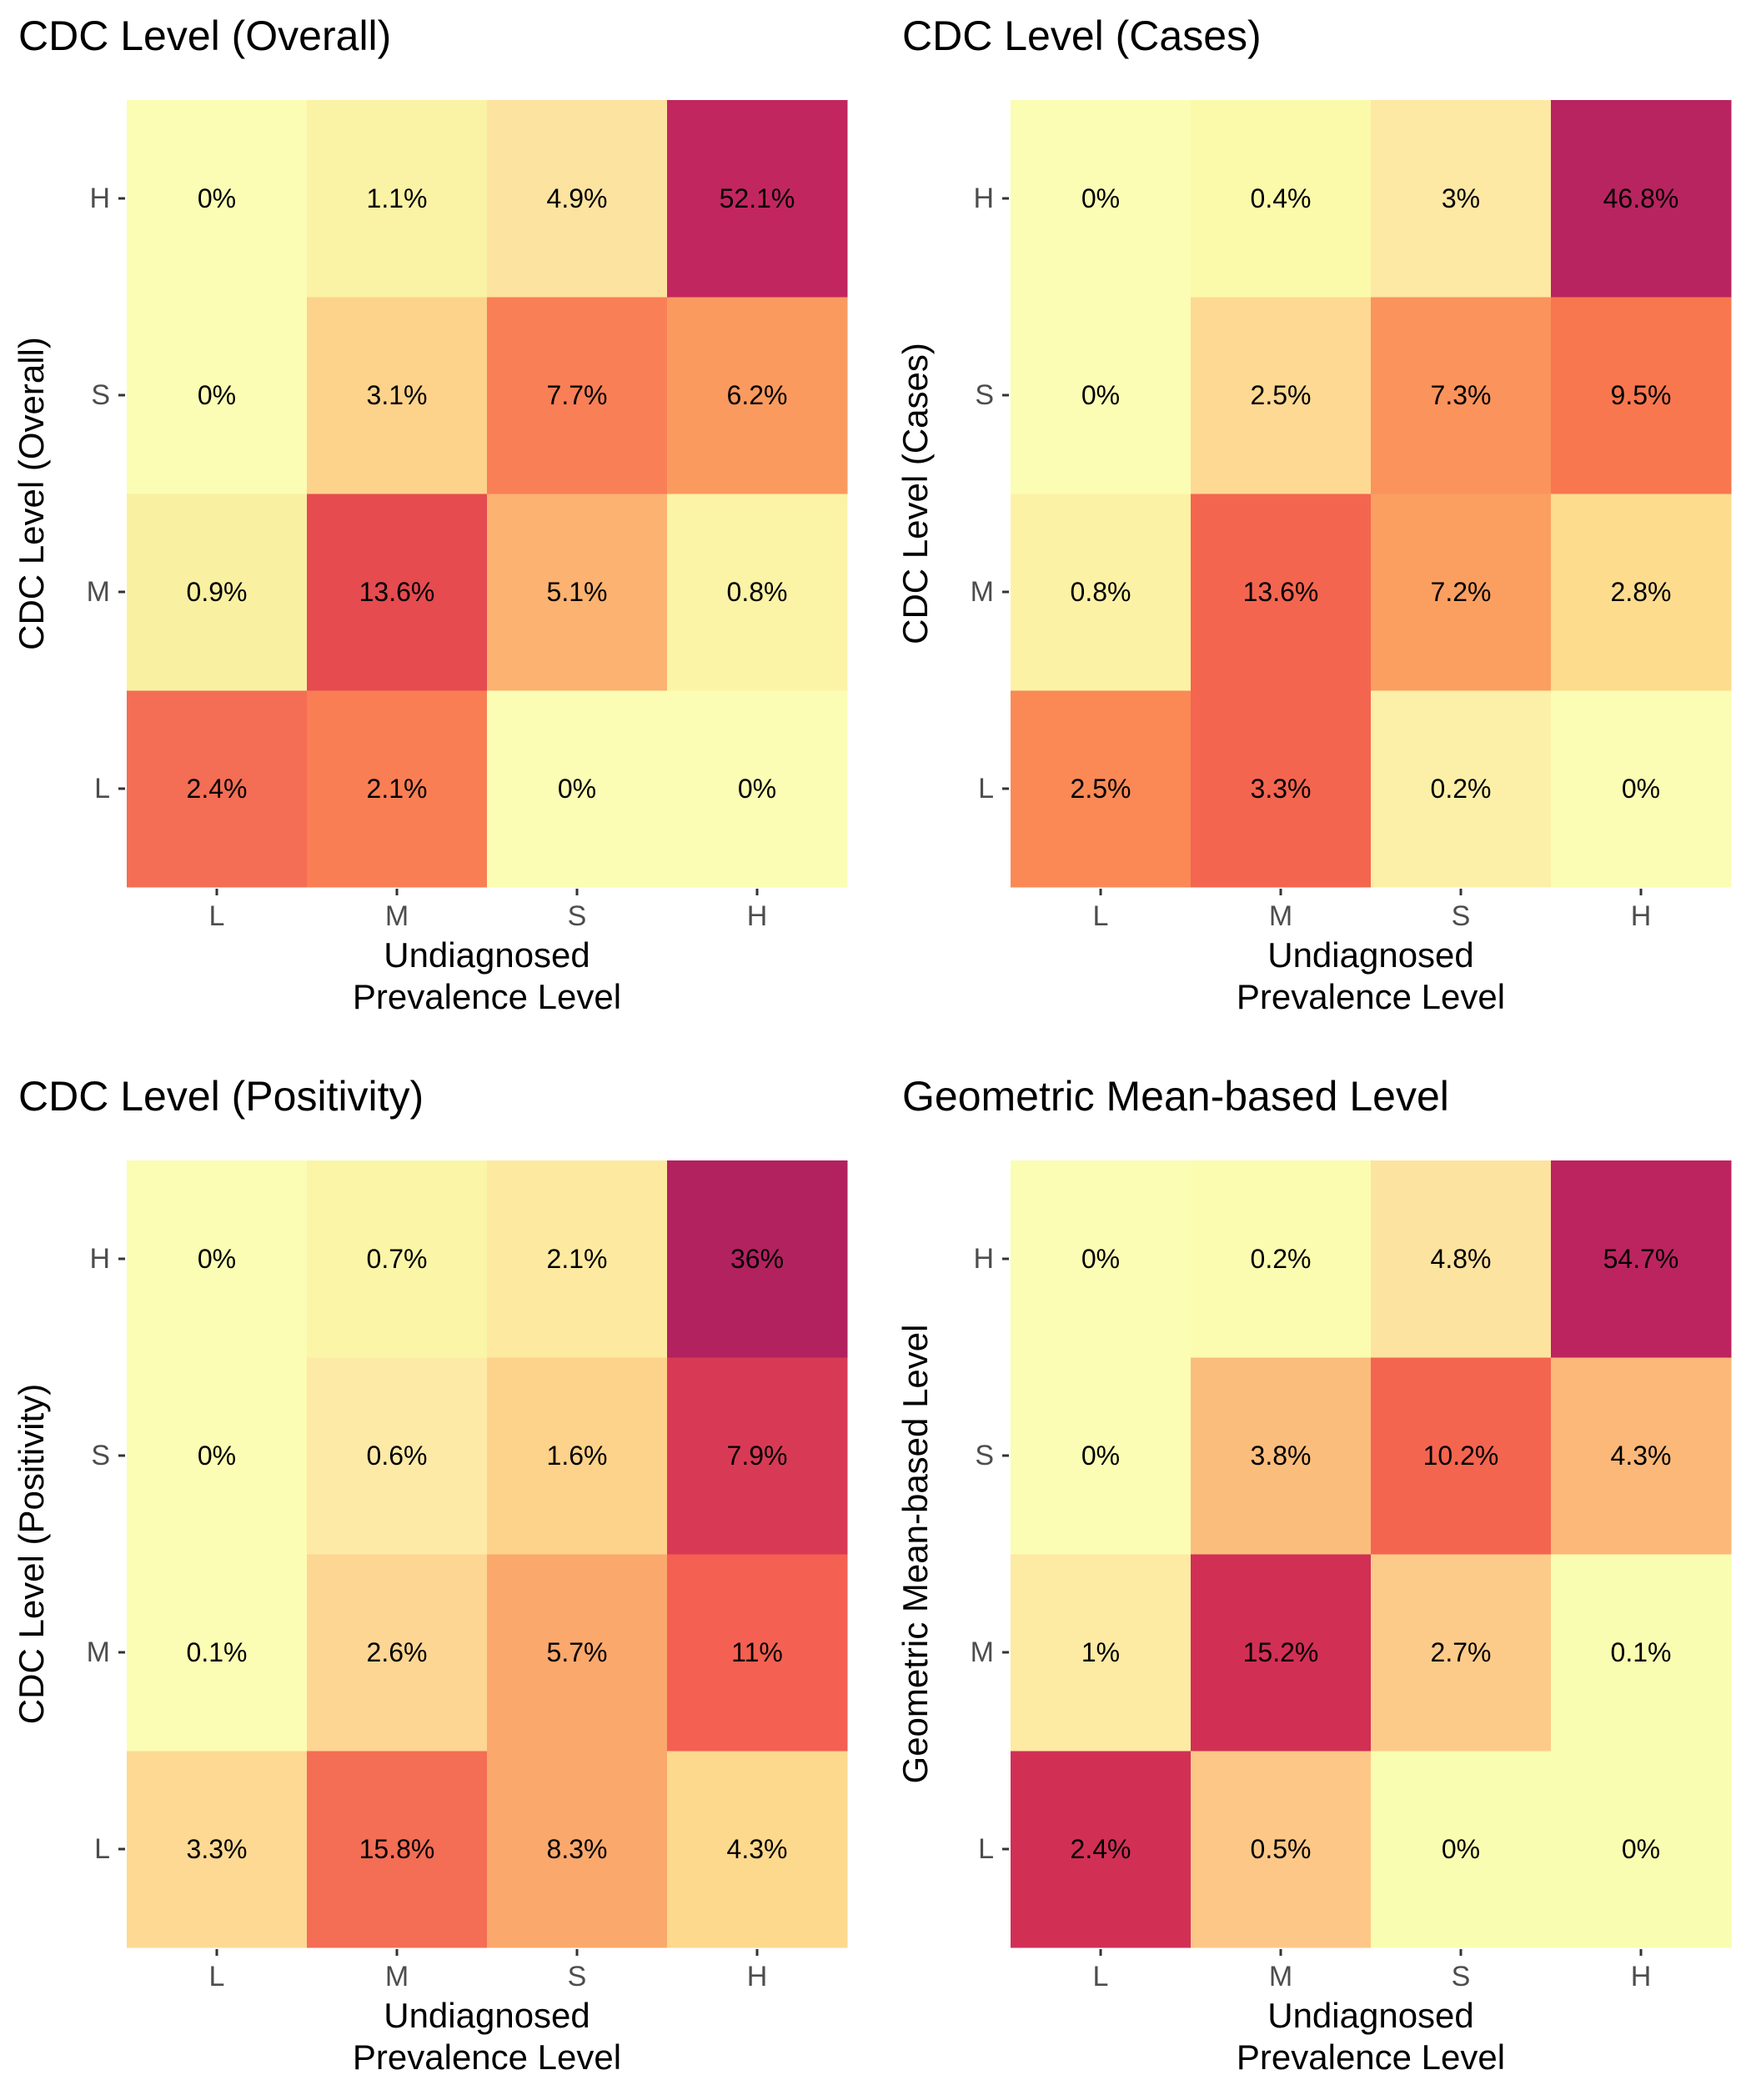 The image size is (1751, 2100). I want to click on cell-value-label: 3.3%, so click(1281, 789).